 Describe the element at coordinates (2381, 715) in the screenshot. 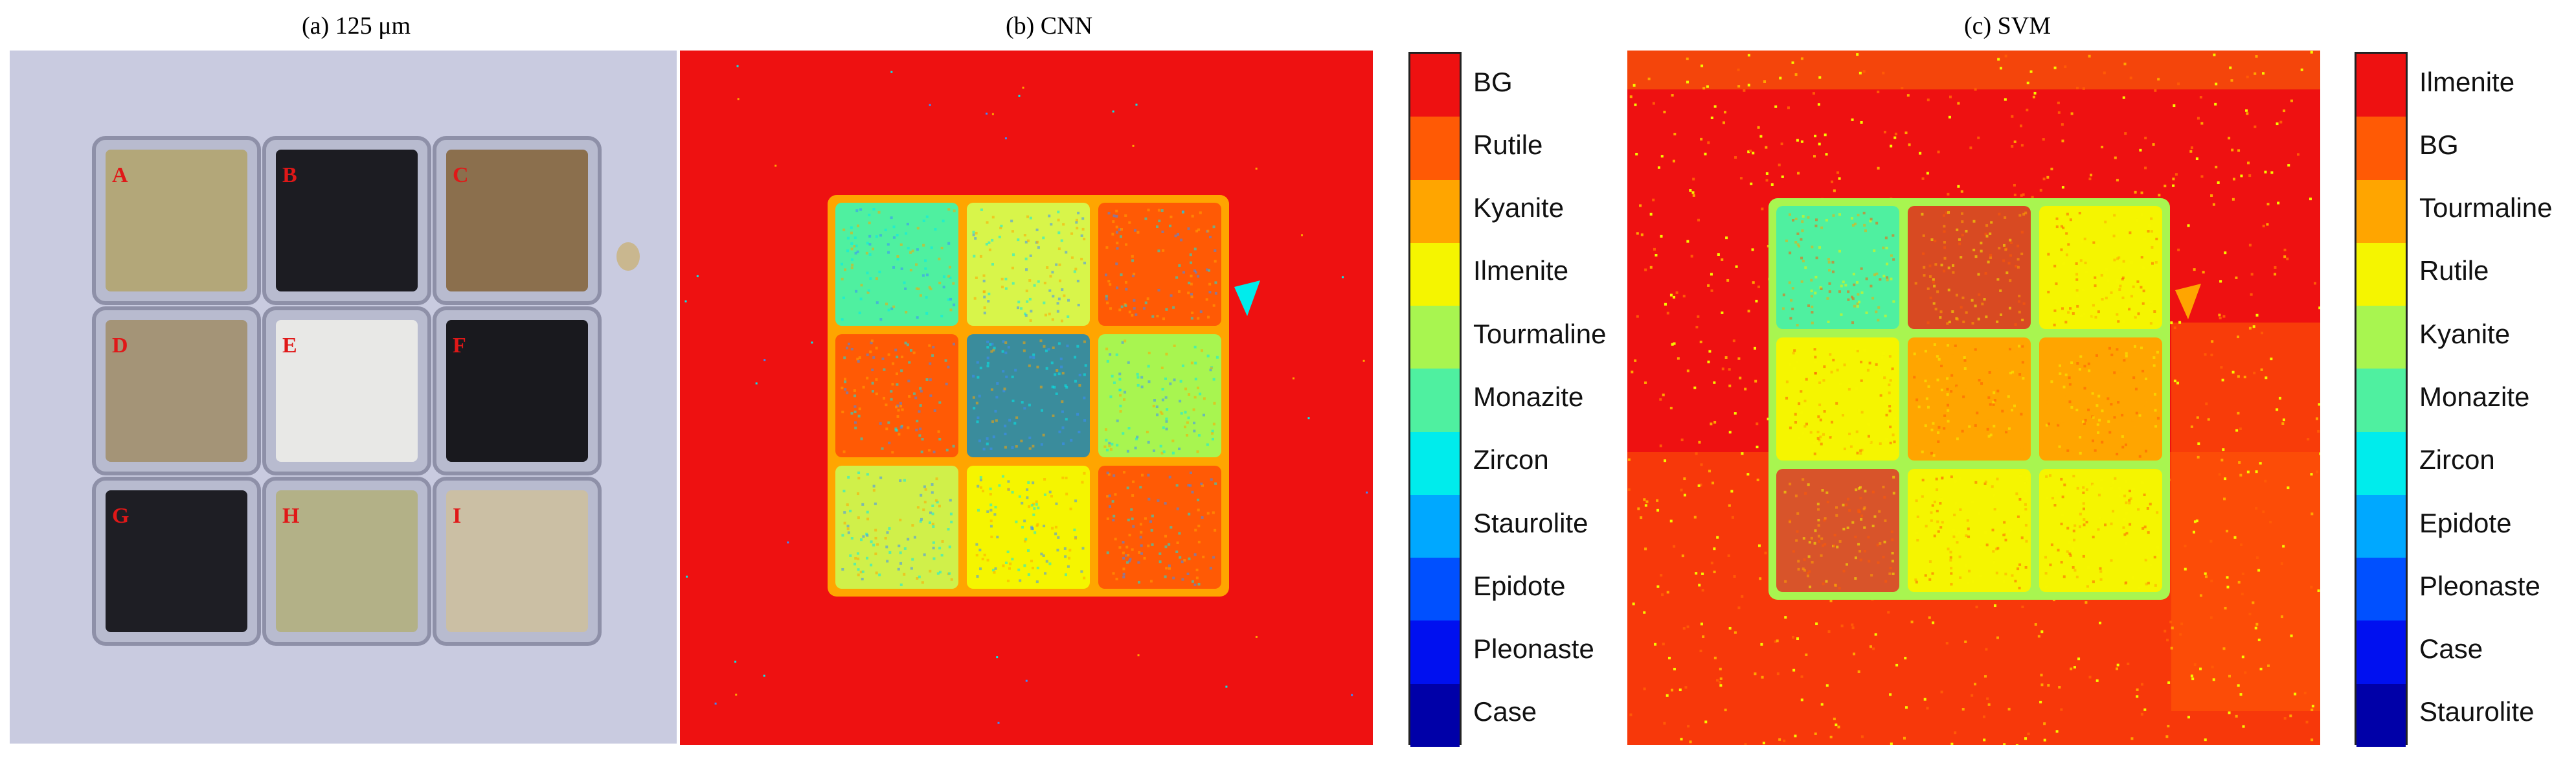

I see `legend-swatch` at that location.